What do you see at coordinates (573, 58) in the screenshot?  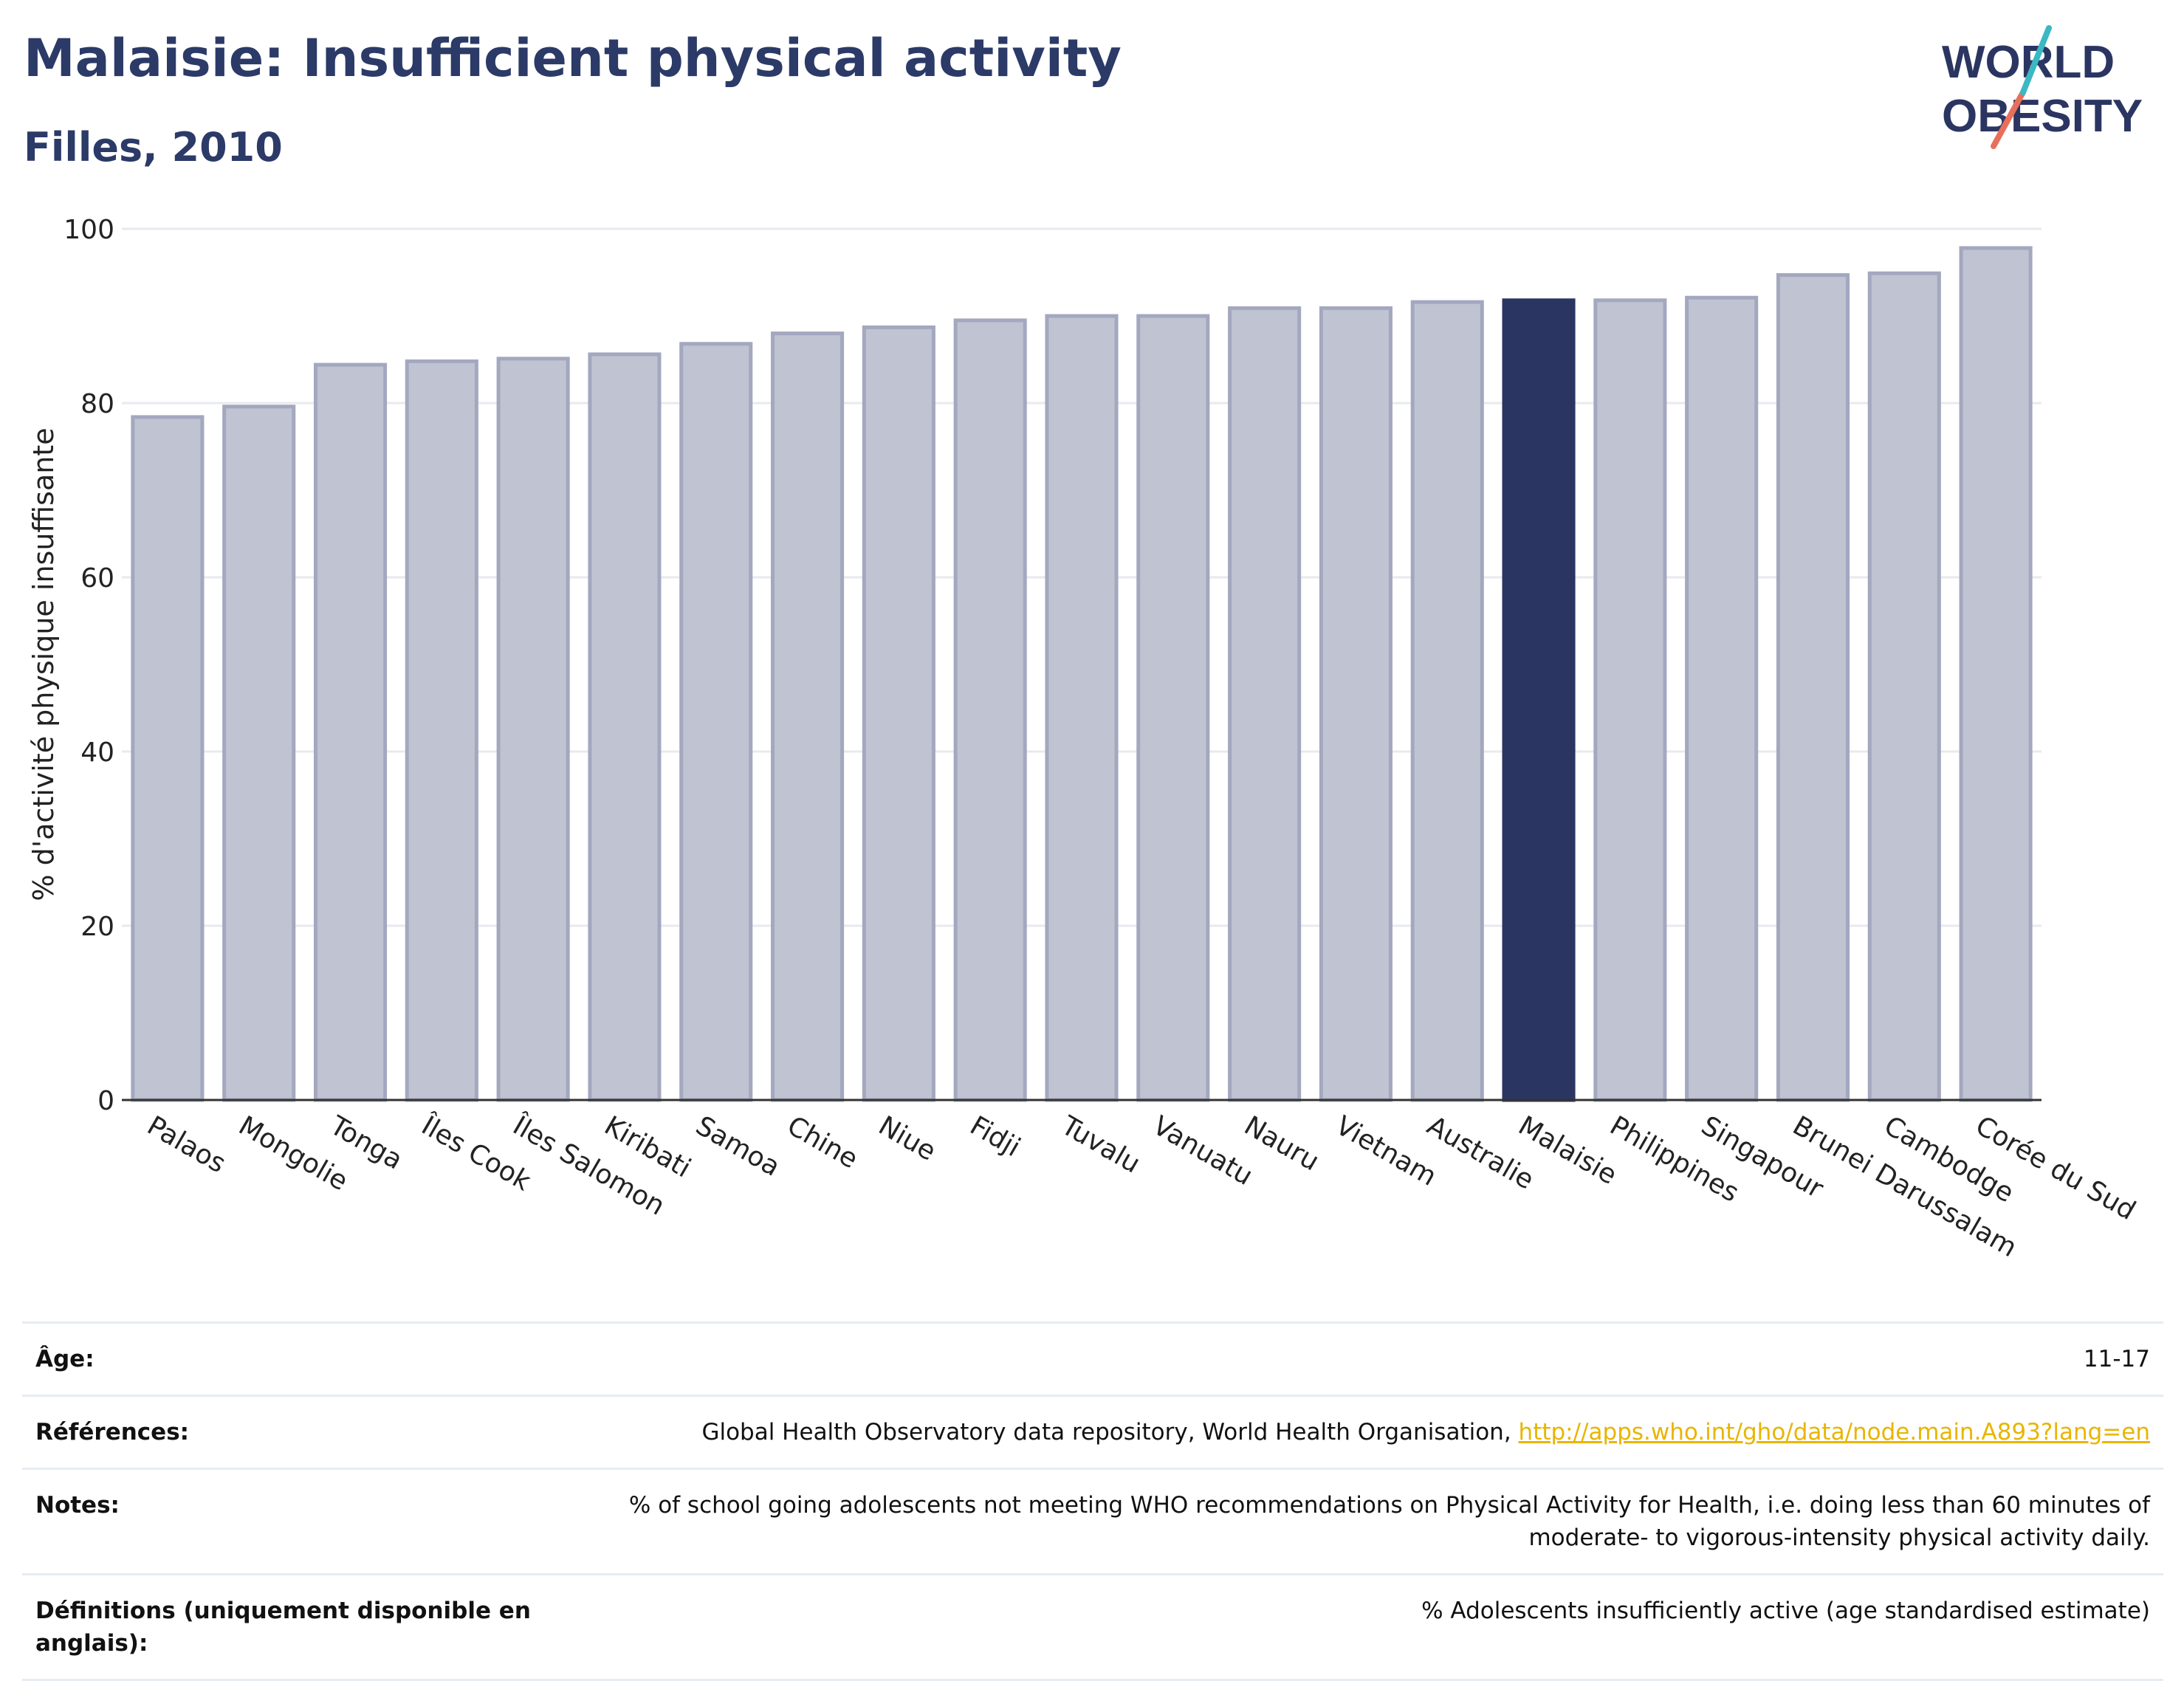 I see `page-title: Malaisie: Insufficient physical activity` at bounding box center [573, 58].